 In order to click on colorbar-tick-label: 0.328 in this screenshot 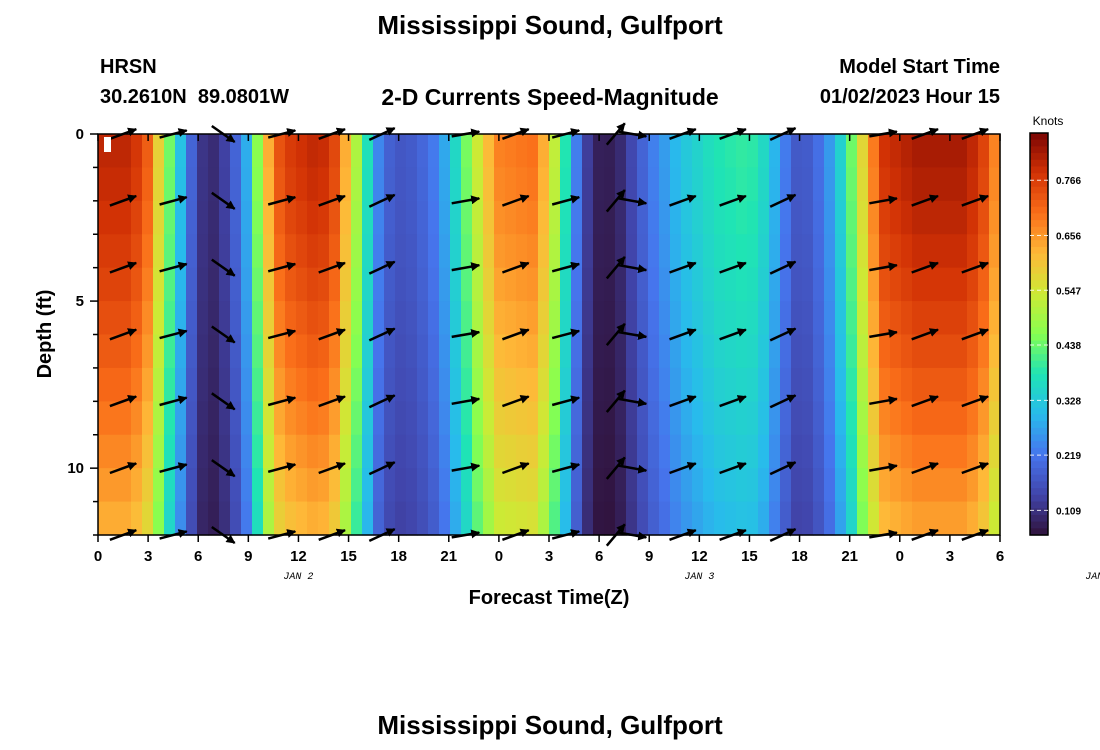, I will do `click(1068, 401)`.